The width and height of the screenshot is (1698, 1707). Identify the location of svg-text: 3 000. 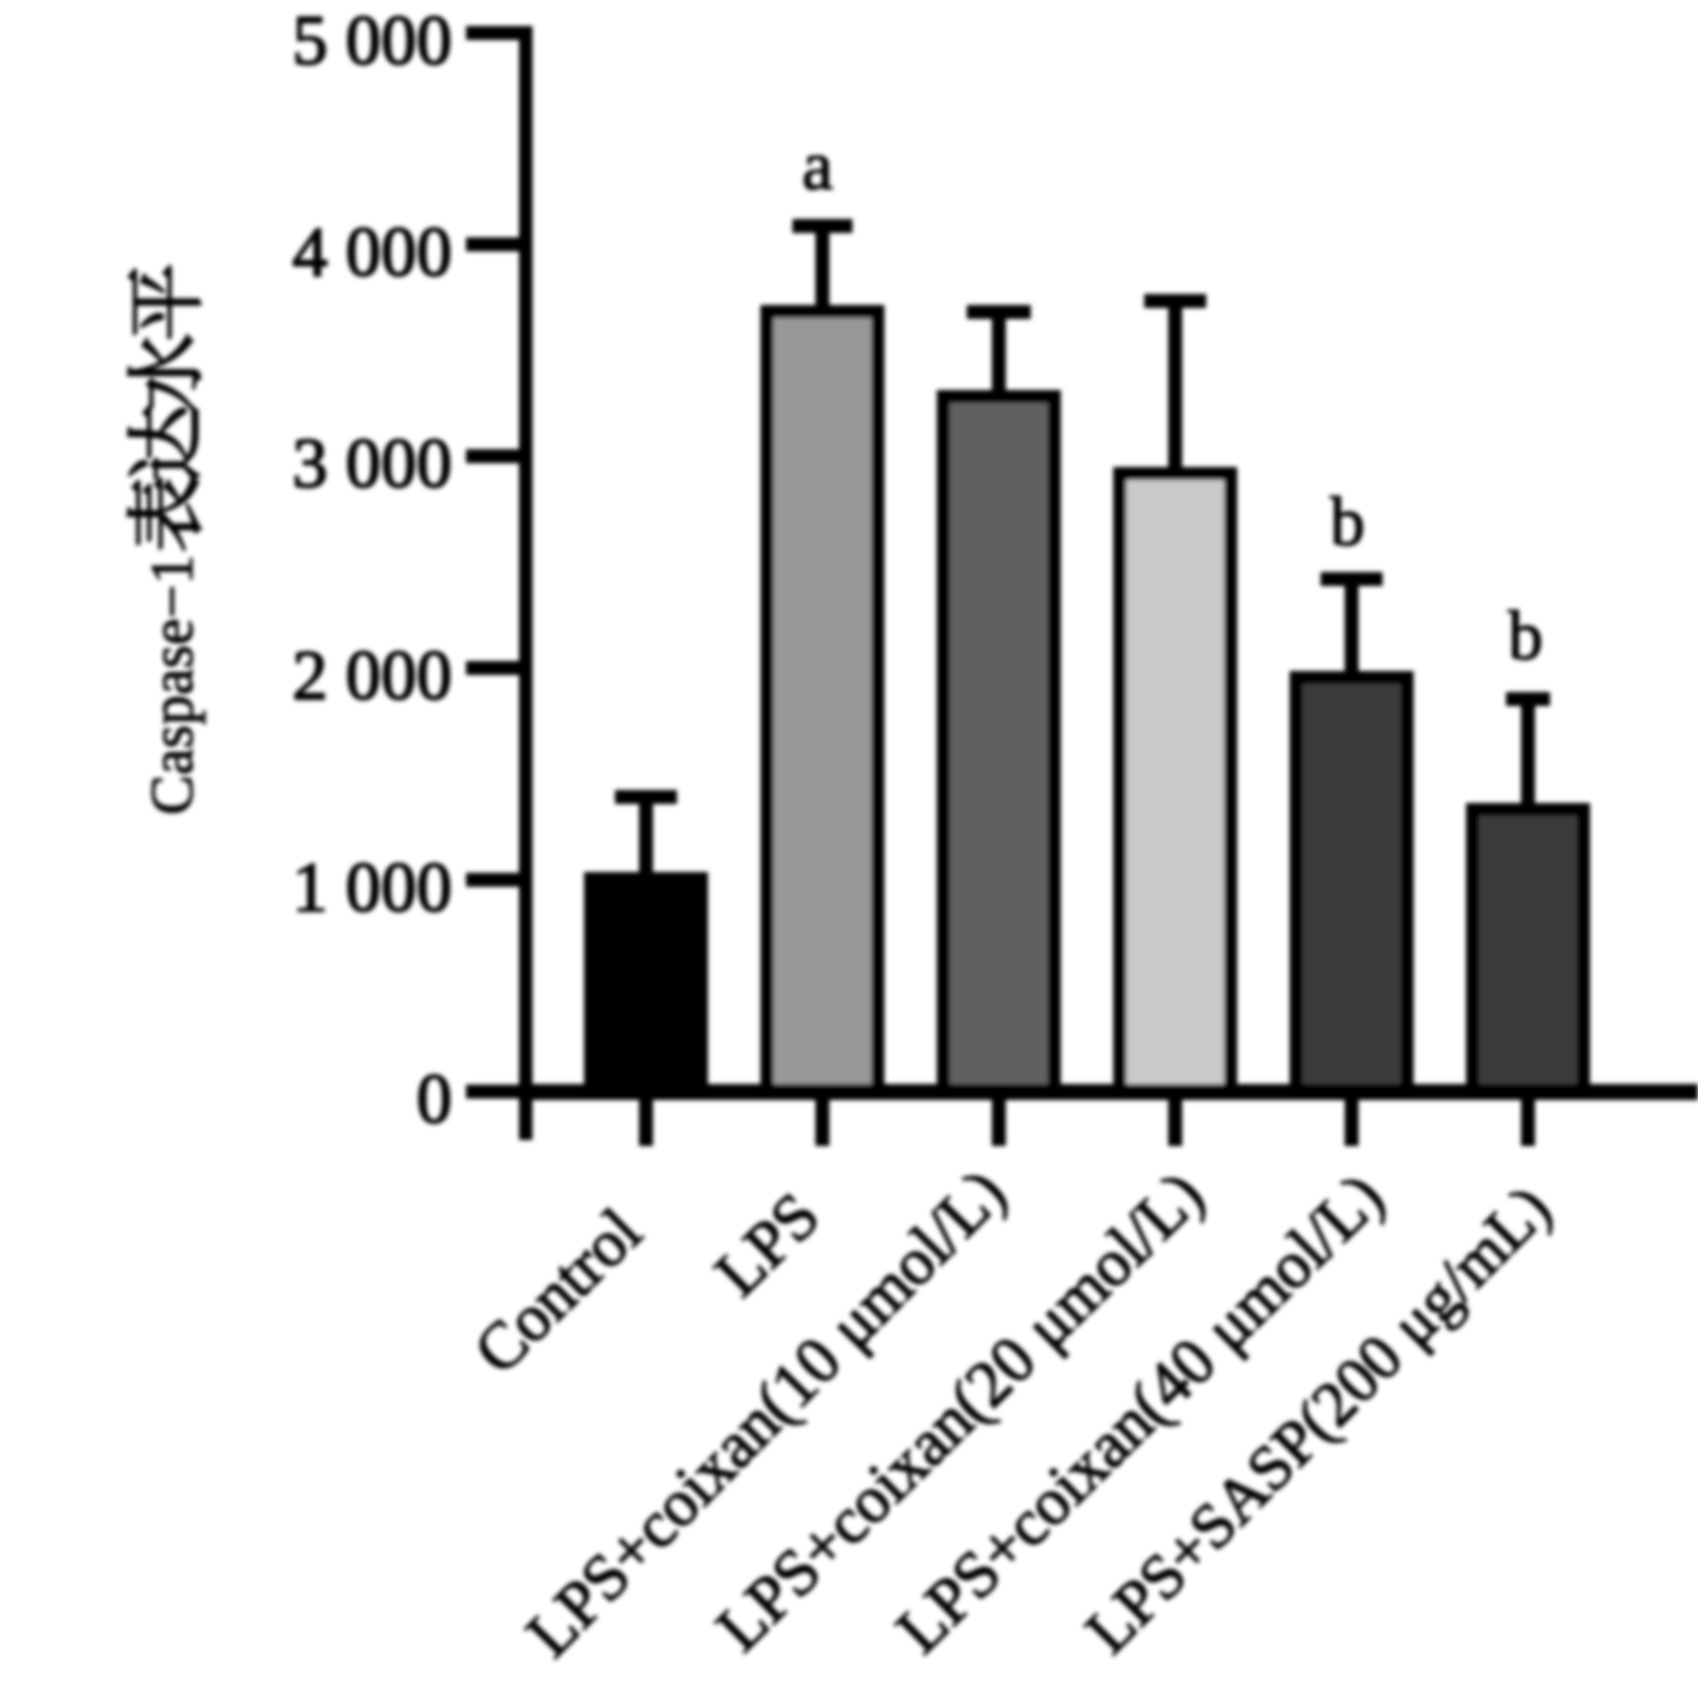
(372, 464).